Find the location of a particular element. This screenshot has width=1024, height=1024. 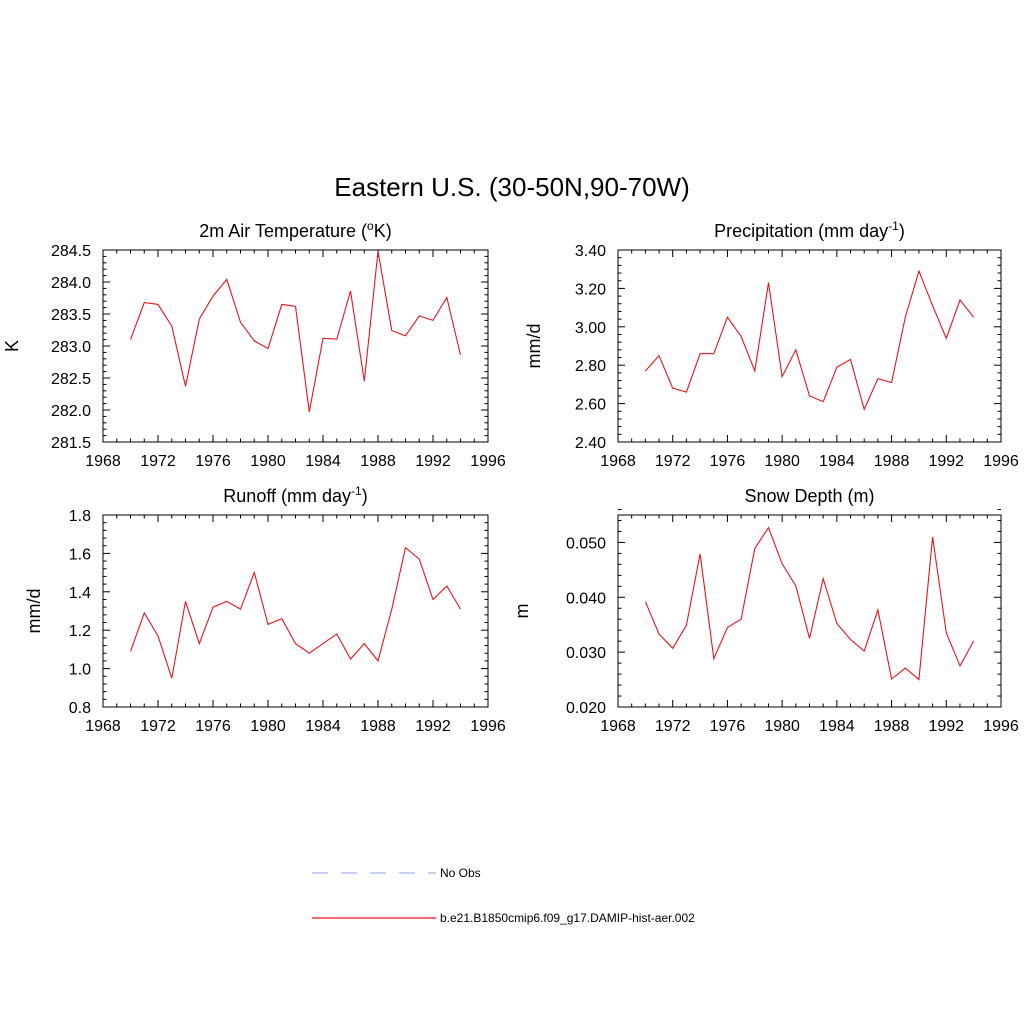

y-tick-label: 0.020 is located at coordinates (586, 708).